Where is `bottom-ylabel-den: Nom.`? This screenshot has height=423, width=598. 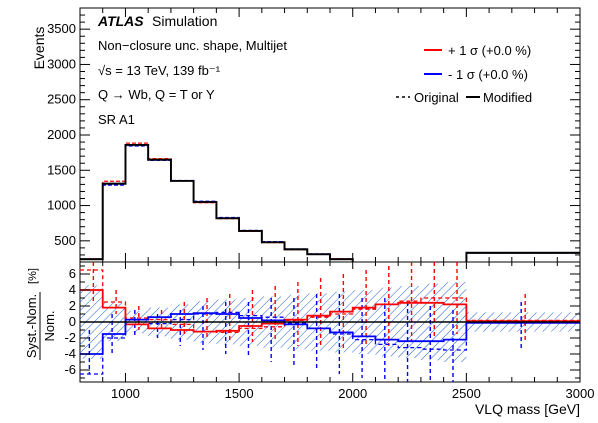
bottom-ylabel-den: Nom. is located at coordinates (49, 325).